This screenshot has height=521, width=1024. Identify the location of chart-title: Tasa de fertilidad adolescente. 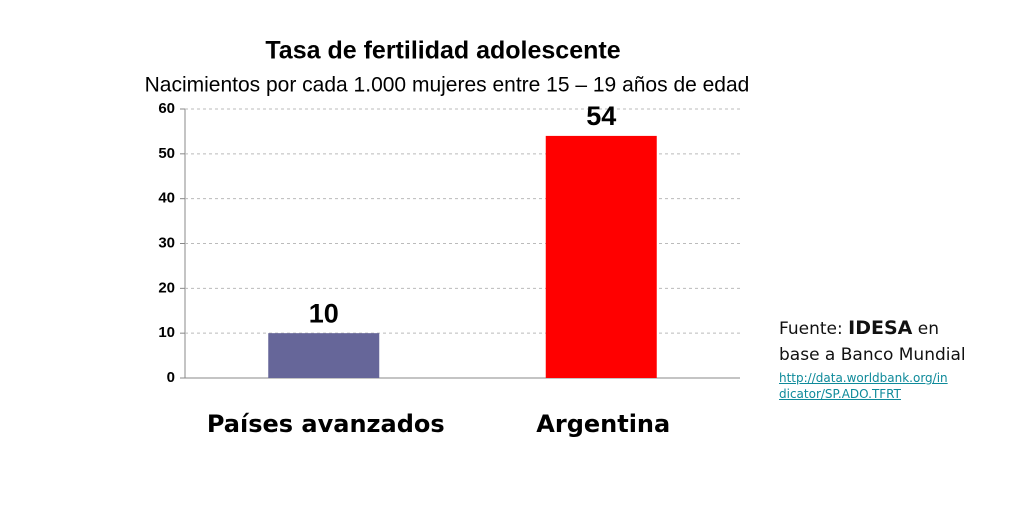
(442, 51).